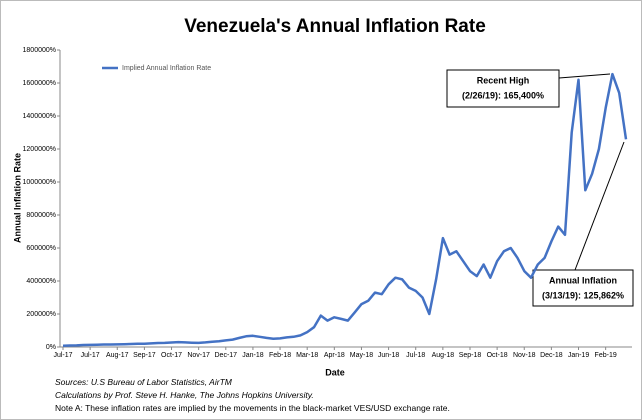  Describe the element at coordinates (443, 355) in the screenshot. I see `x-tick-label: Aug-18` at that location.